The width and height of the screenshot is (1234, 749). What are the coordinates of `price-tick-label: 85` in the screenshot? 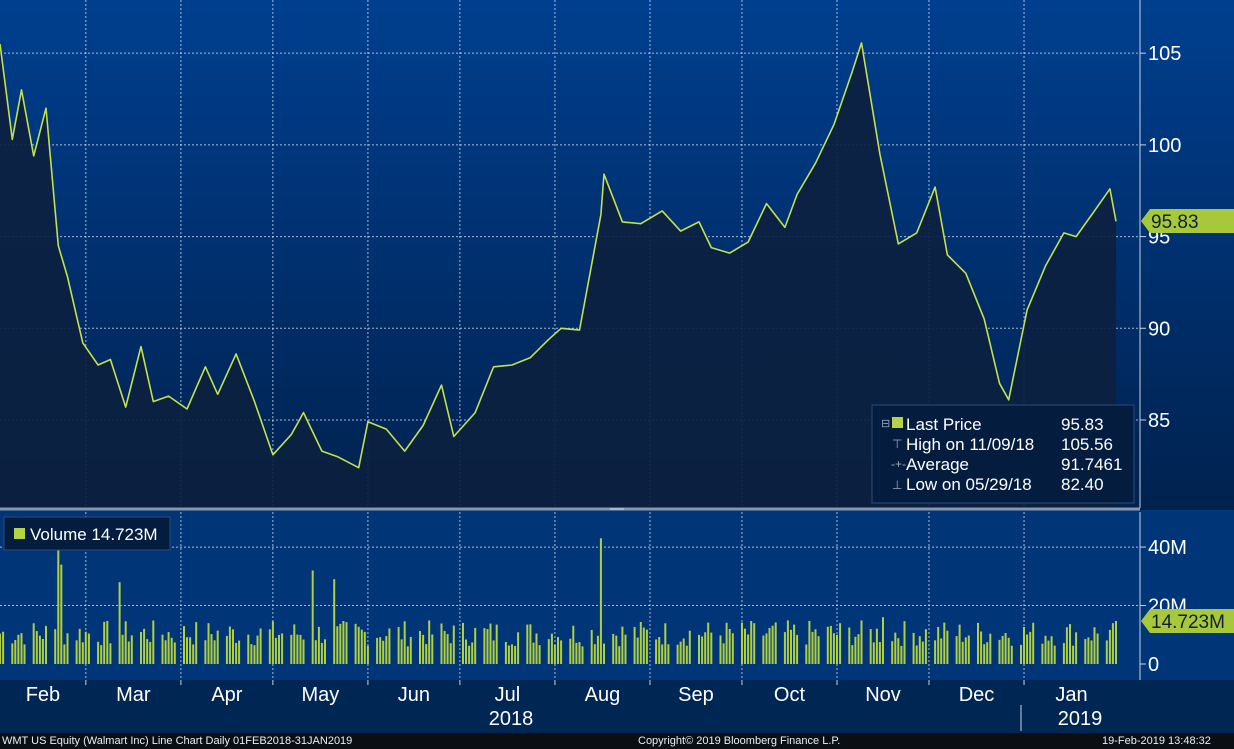 It's located at (1159, 421).